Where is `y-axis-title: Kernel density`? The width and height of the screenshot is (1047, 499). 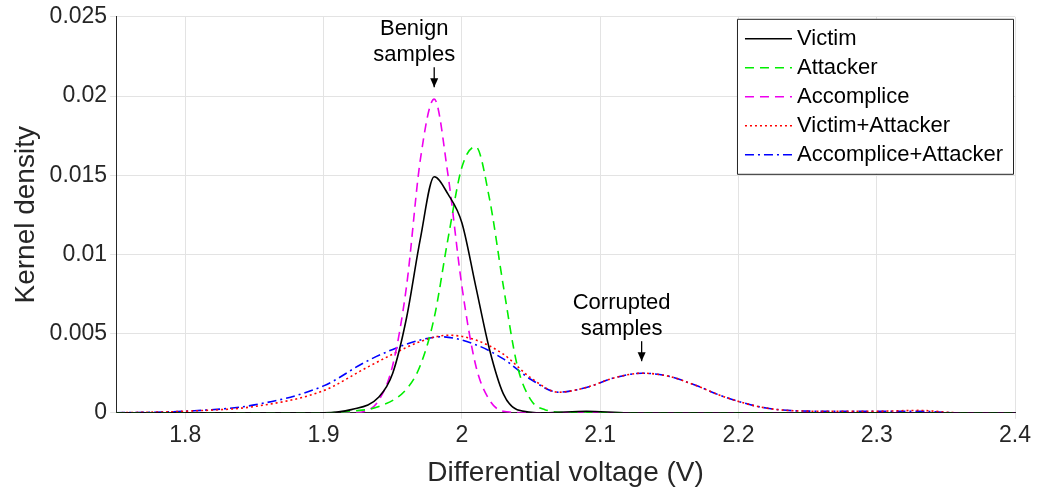
y-axis-title: Kernel density is located at coordinates (24, 215).